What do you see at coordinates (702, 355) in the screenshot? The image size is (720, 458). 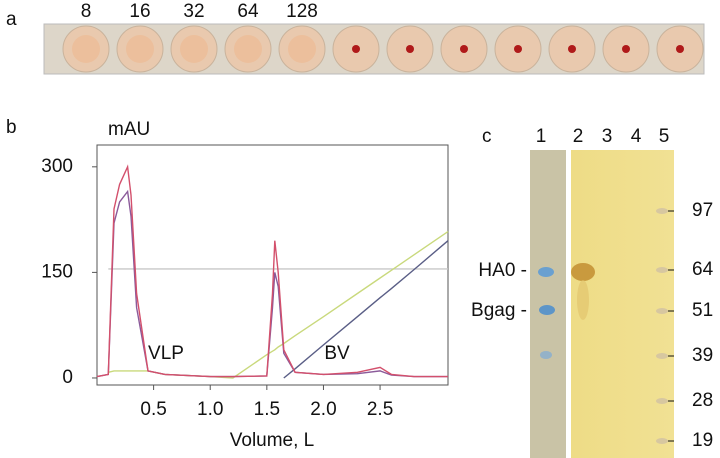 I see `marker-label: 39` at bounding box center [702, 355].